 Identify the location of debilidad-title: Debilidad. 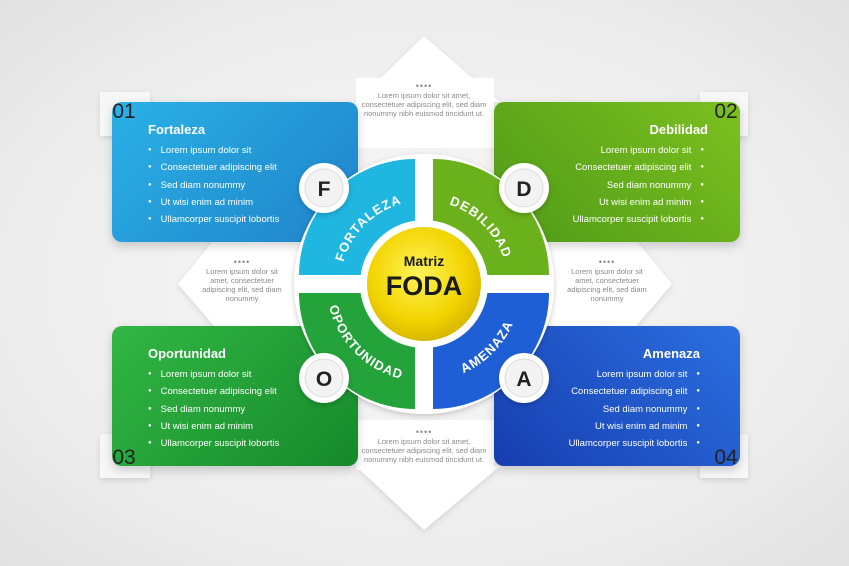
(678, 129).